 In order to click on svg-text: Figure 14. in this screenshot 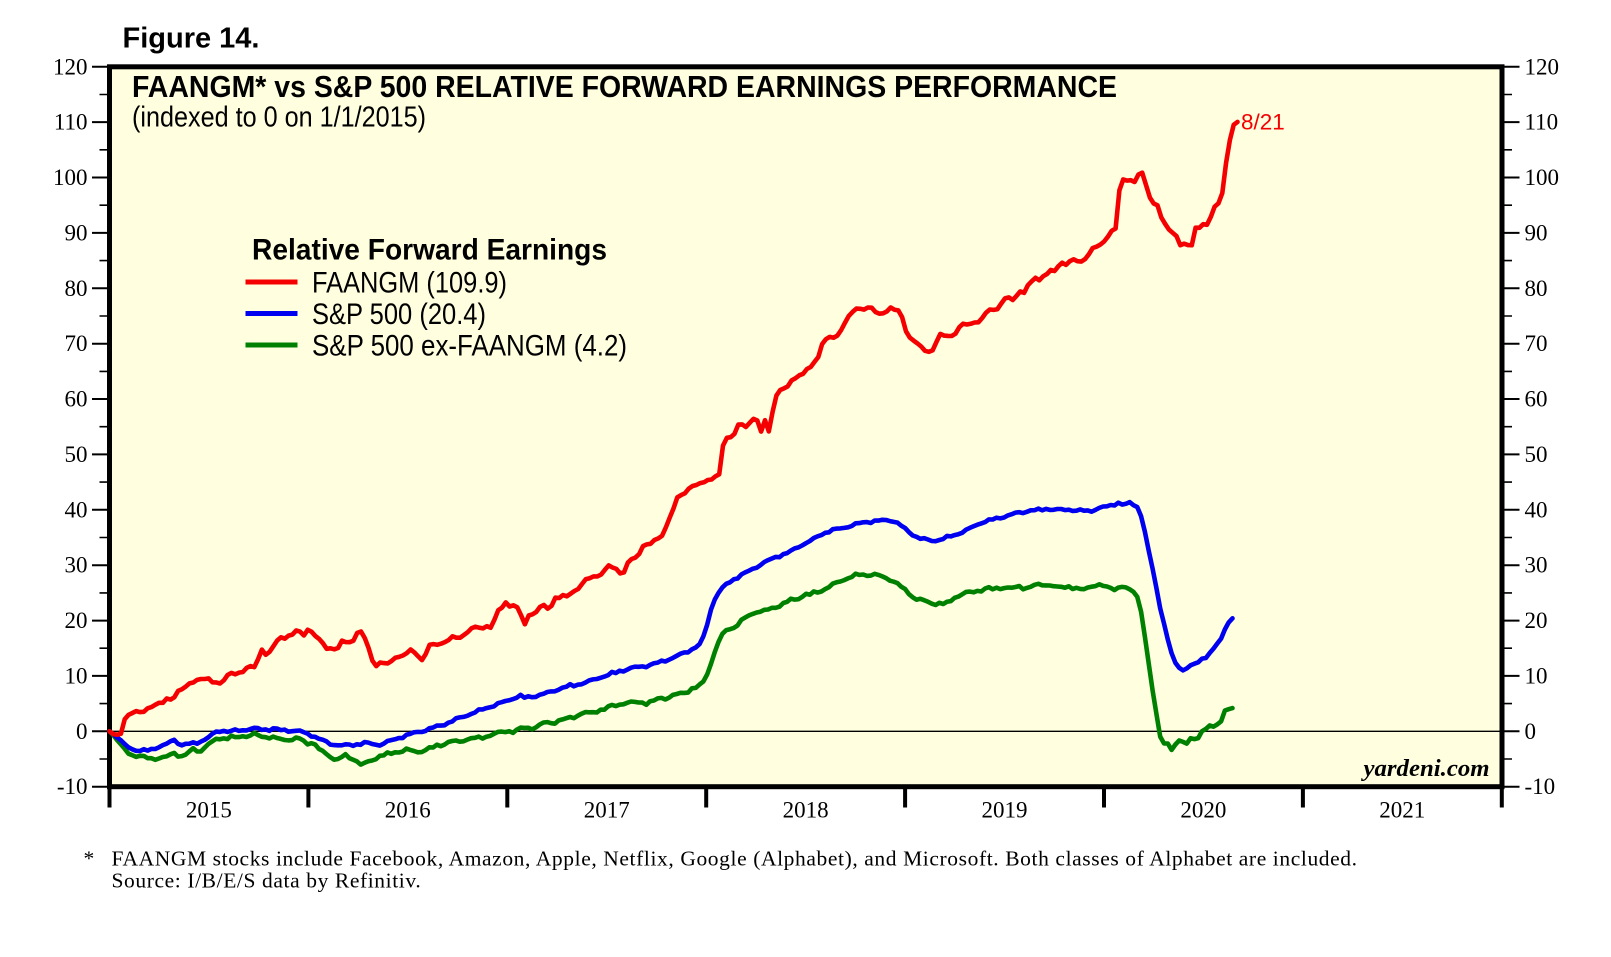, I will do `click(191, 39)`.